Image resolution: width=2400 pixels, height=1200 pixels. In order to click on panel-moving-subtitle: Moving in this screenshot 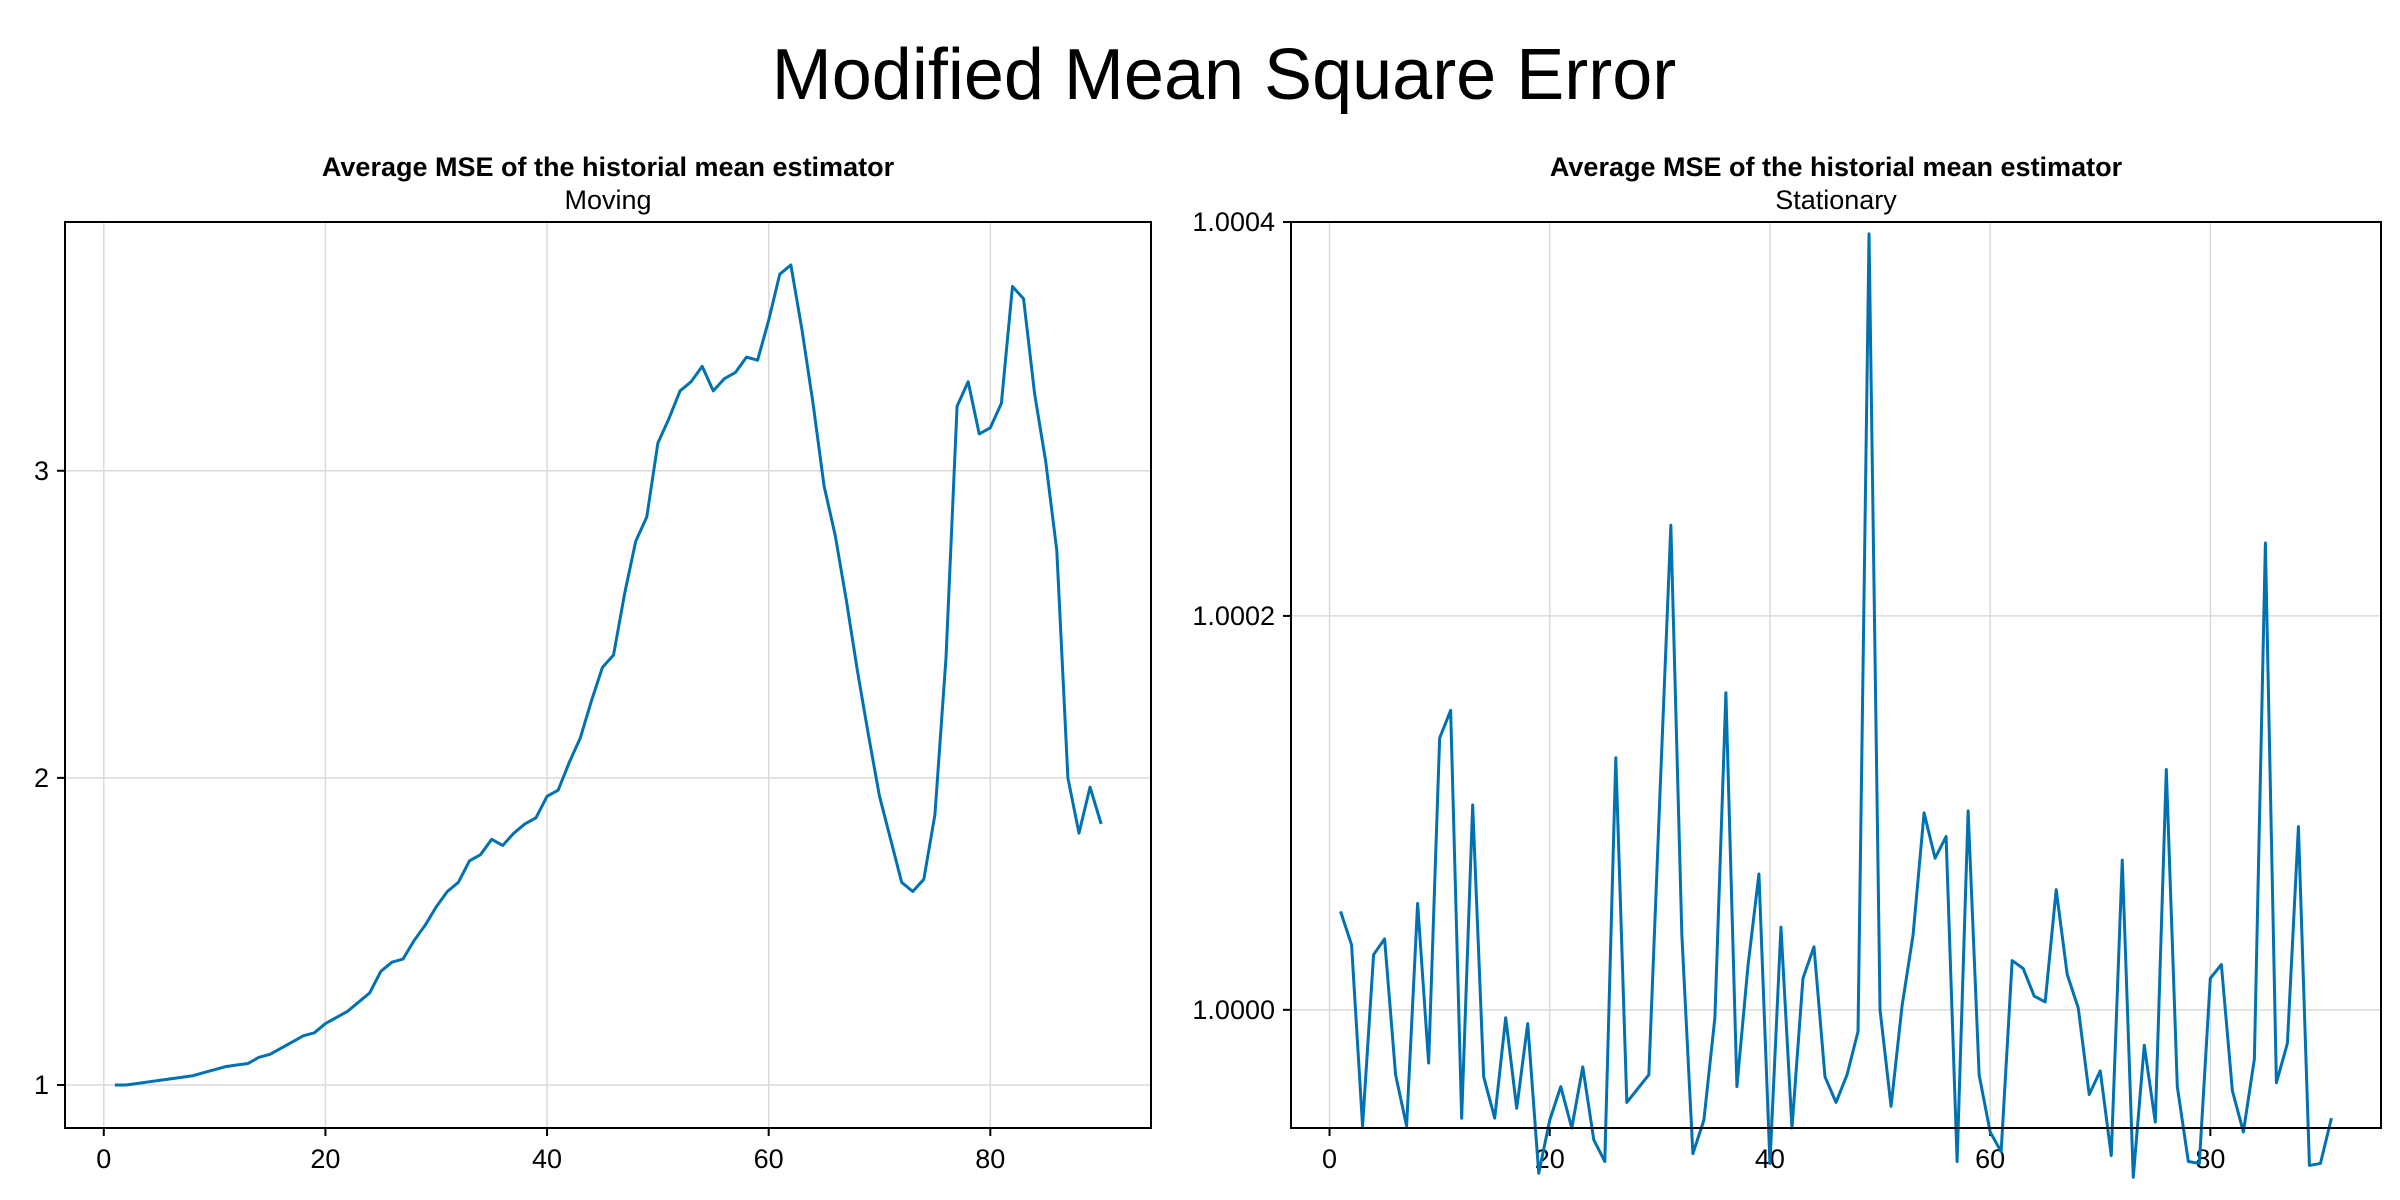, I will do `click(607, 200)`.